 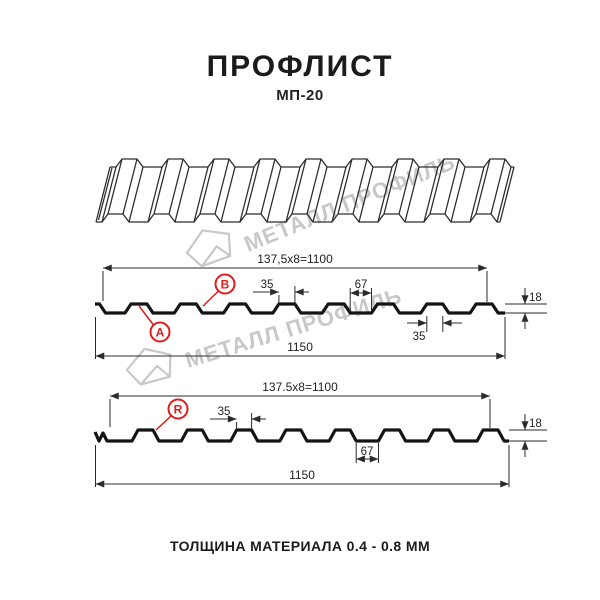 I want to click on dim-crest-width-r: 35, so click(x=224, y=412).